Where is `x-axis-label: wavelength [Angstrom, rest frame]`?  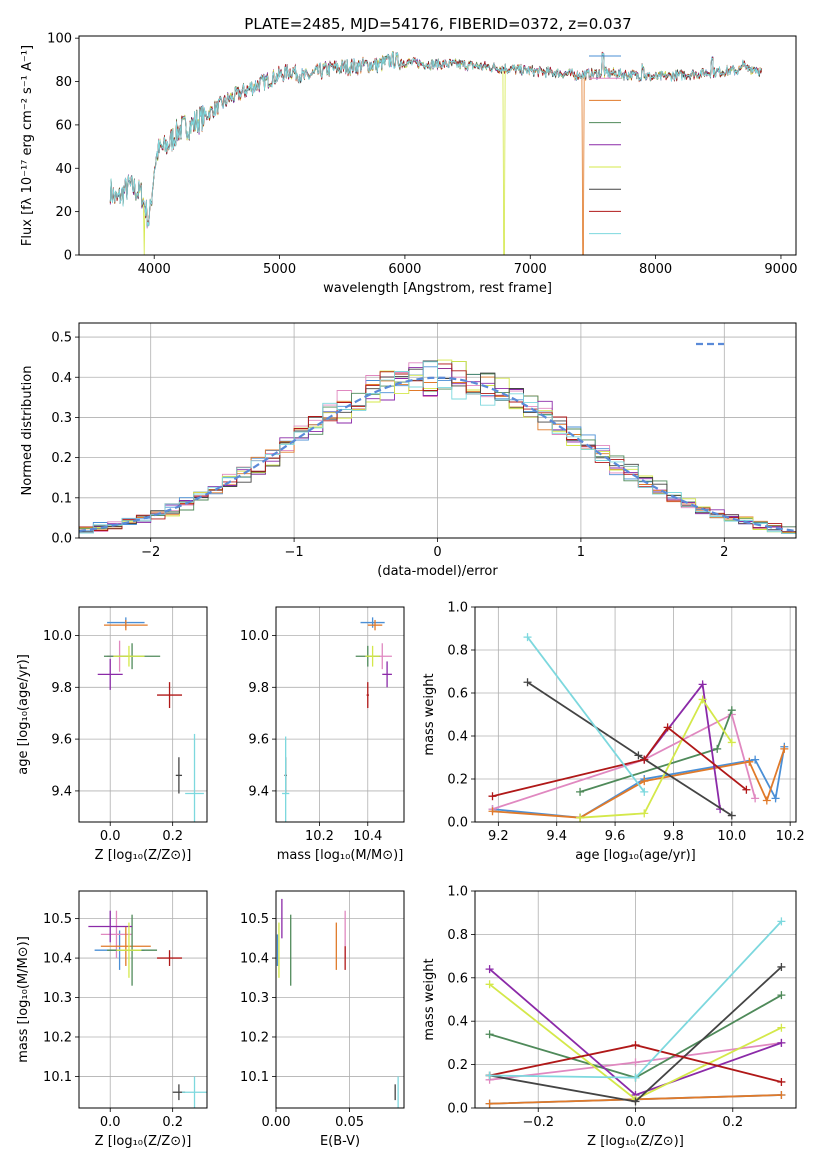 x-axis-label: wavelength [Angstrom, rest frame] is located at coordinates (437, 288).